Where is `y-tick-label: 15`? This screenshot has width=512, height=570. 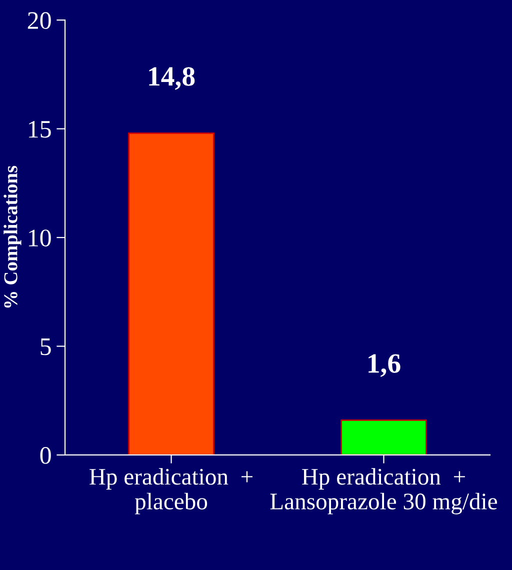
y-tick-label: 15 is located at coordinates (40, 129).